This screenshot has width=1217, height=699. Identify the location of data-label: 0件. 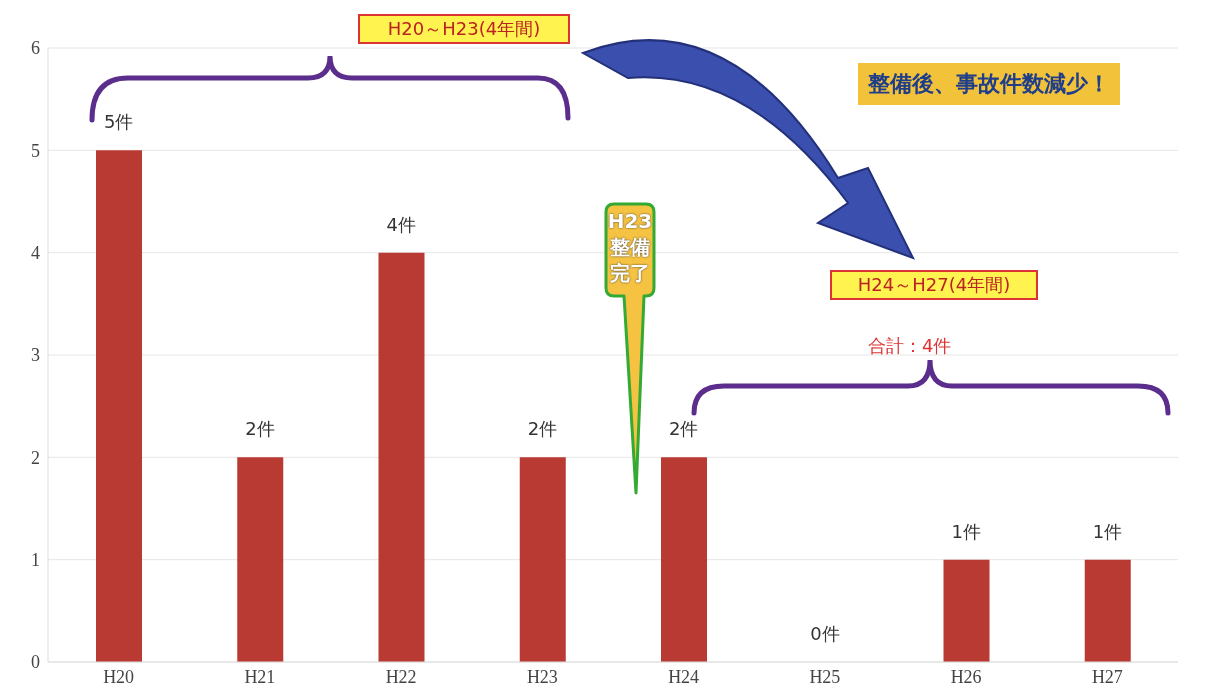
(825, 634).